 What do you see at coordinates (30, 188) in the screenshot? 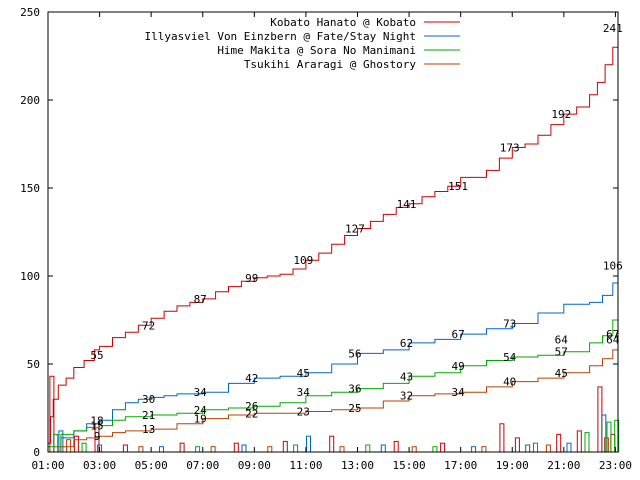
I see `y-tick-label-3: 150` at bounding box center [30, 188].